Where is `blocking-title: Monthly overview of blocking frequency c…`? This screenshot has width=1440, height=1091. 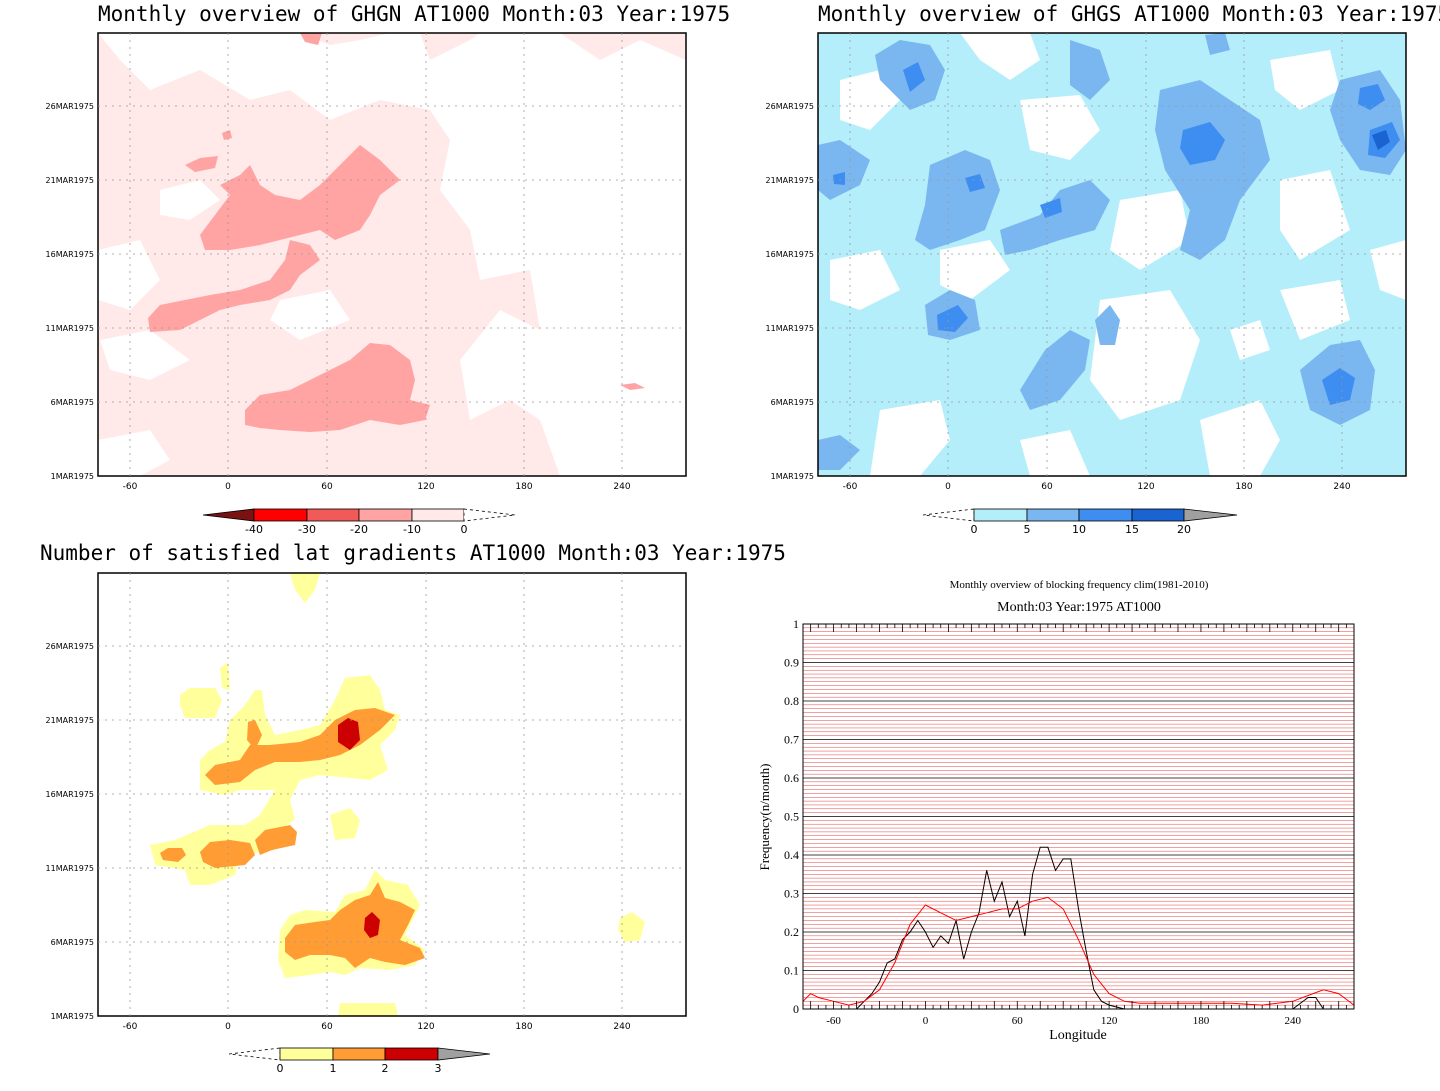
blocking-title: Monthly overview of blocking frequency c… is located at coordinates (1079, 585).